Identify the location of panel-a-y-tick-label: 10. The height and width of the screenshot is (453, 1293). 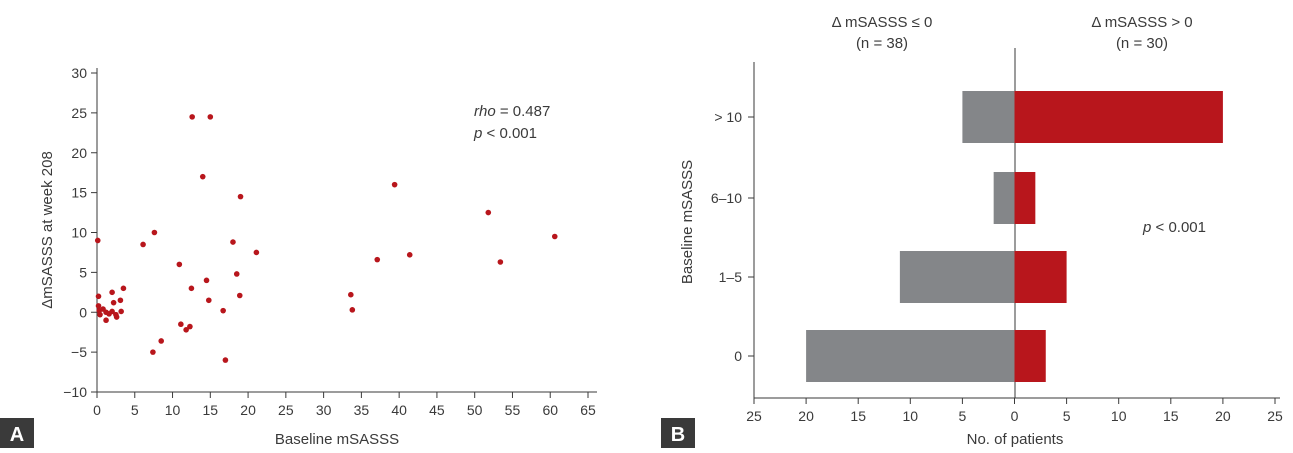
(79, 233).